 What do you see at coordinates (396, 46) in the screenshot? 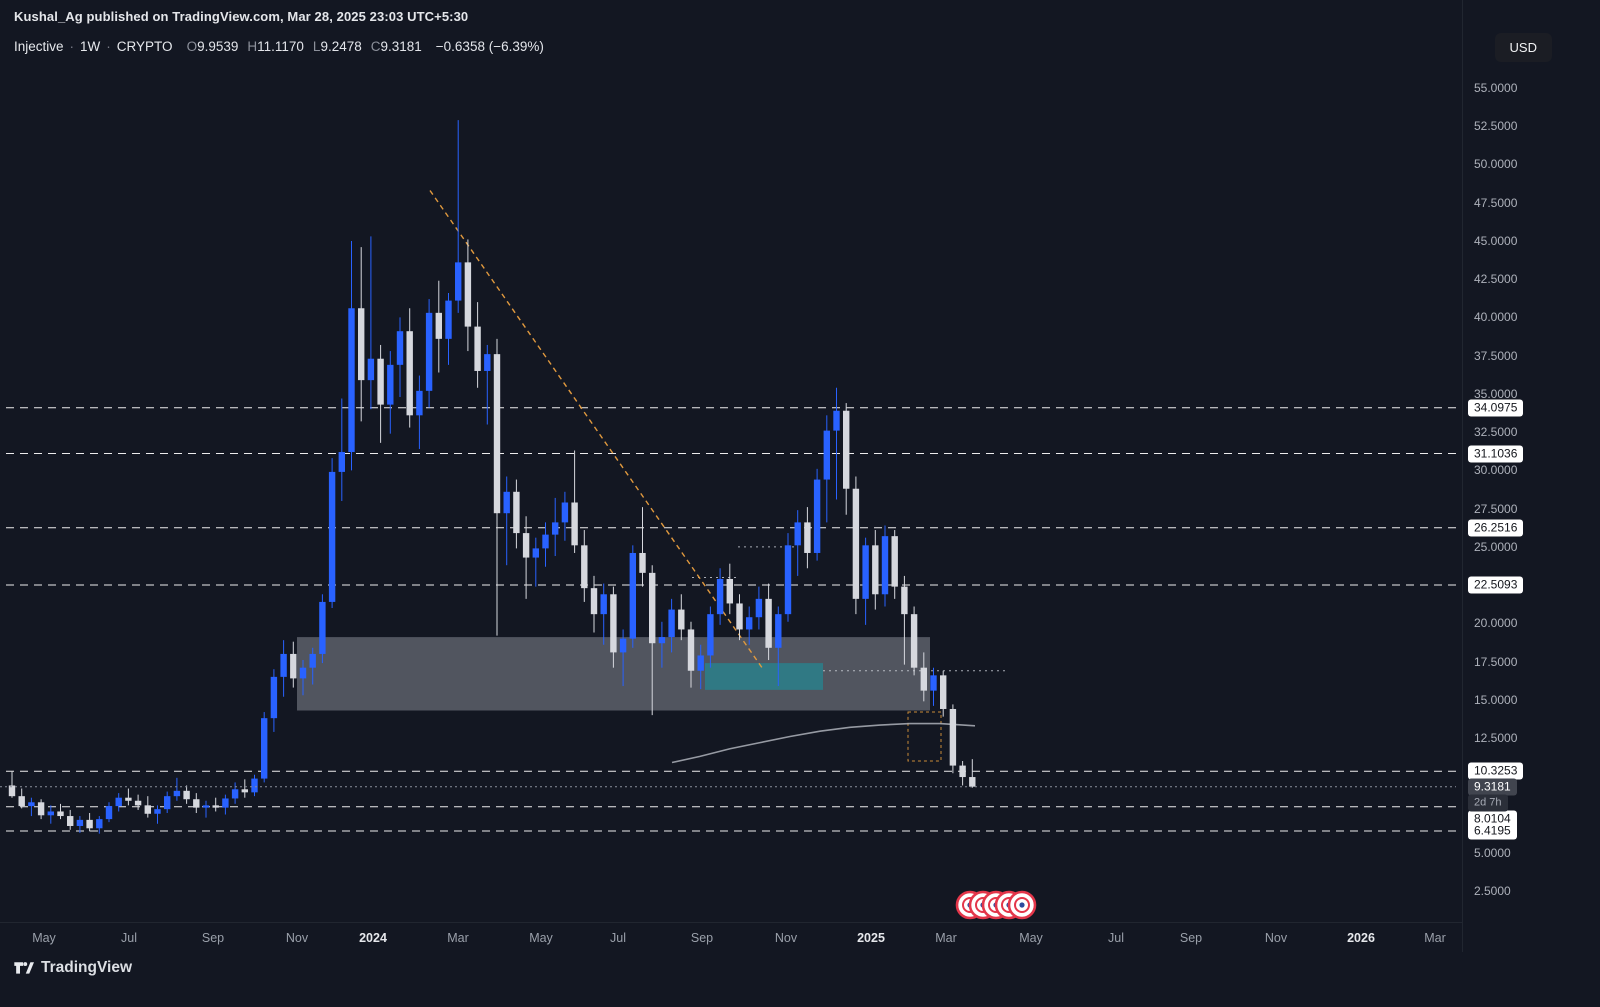
I see `ohlc-close: C9.3181` at bounding box center [396, 46].